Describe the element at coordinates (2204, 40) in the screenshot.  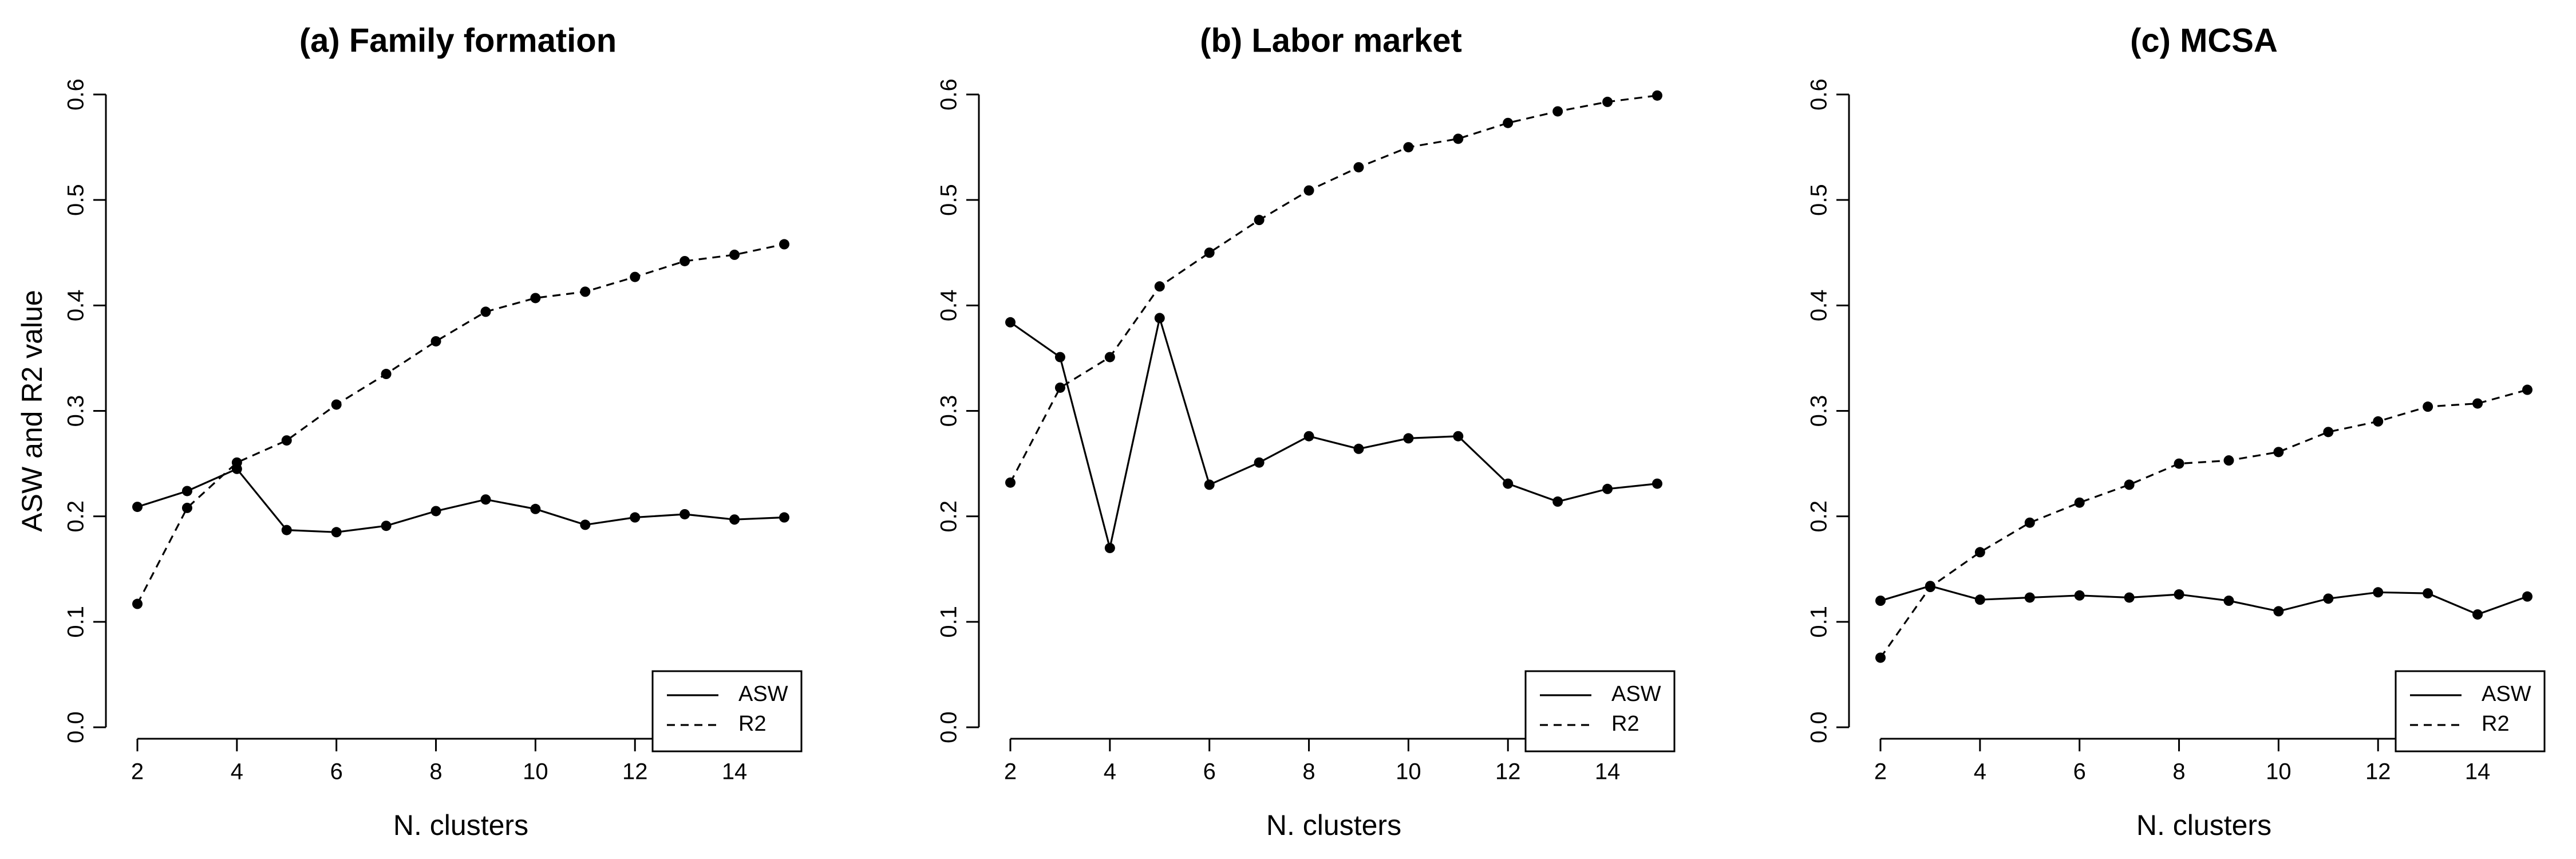
I see `chart-title: (c) MCSA` at that location.